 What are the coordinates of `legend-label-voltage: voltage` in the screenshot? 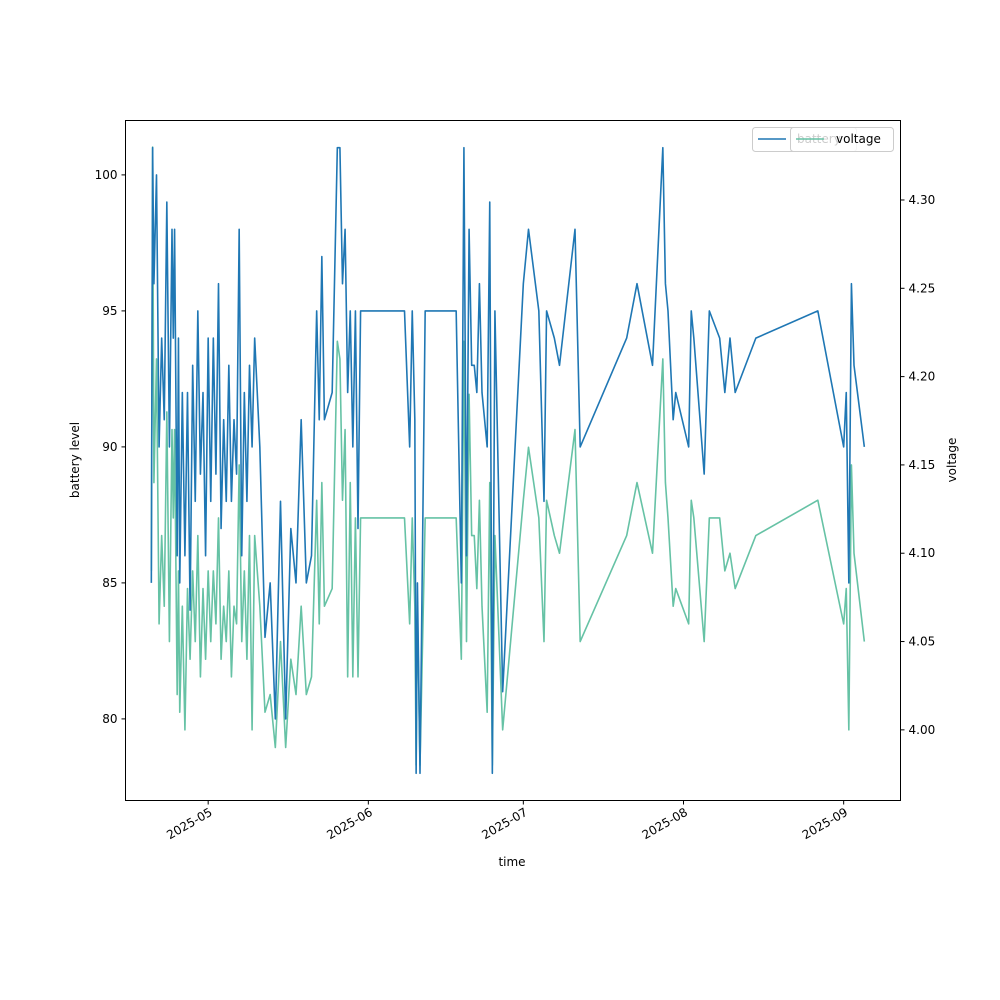 It's located at (858, 139).